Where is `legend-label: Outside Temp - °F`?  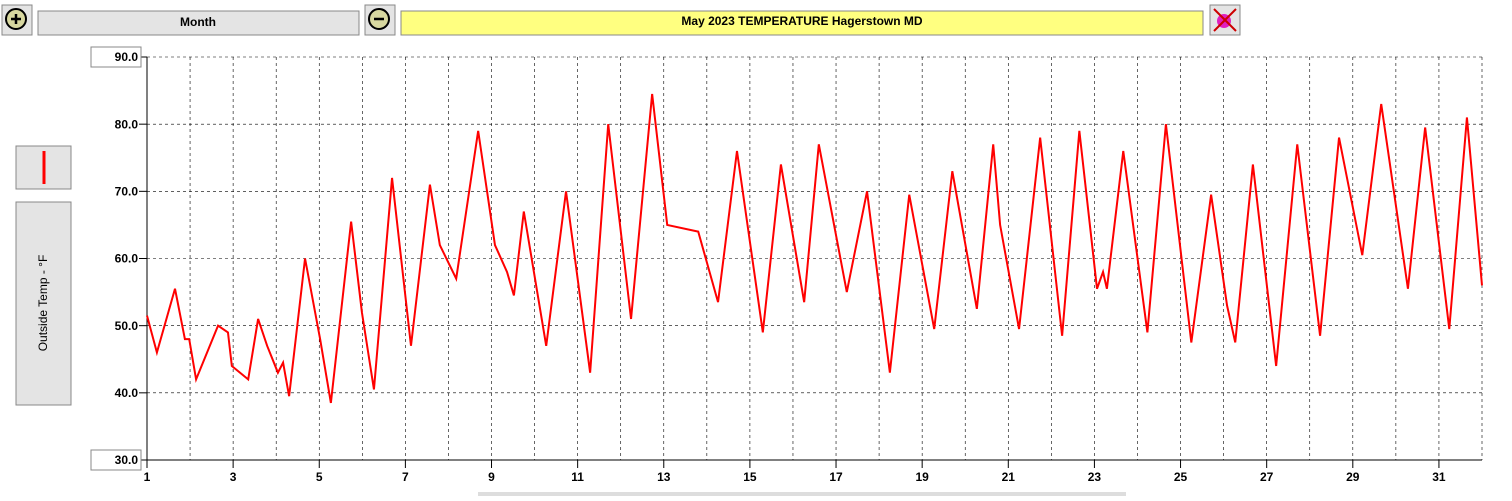 legend-label: Outside Temp - °F is located at coordinates (43, 303).